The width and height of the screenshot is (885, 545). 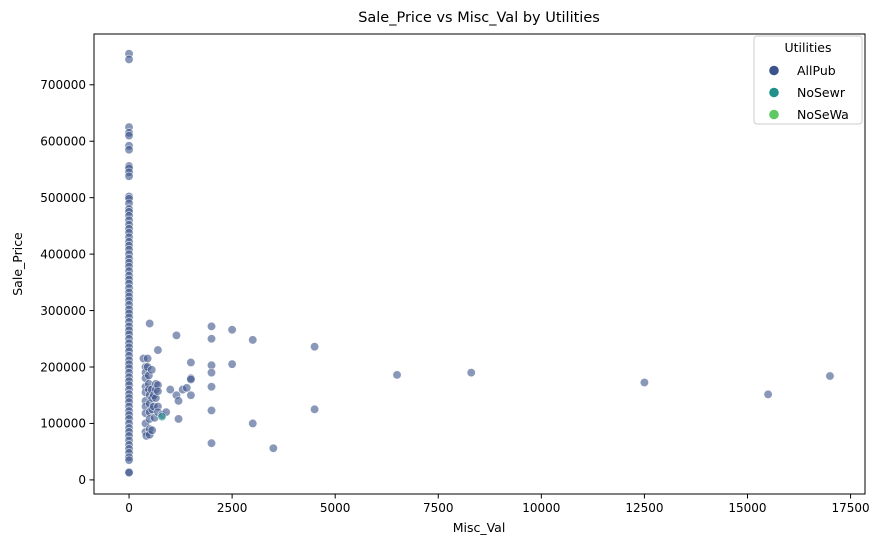 What do you see at coordinates (162, 417) in the screenshot?
I see `data-point-nosewr` at bounding box center [162, 417].